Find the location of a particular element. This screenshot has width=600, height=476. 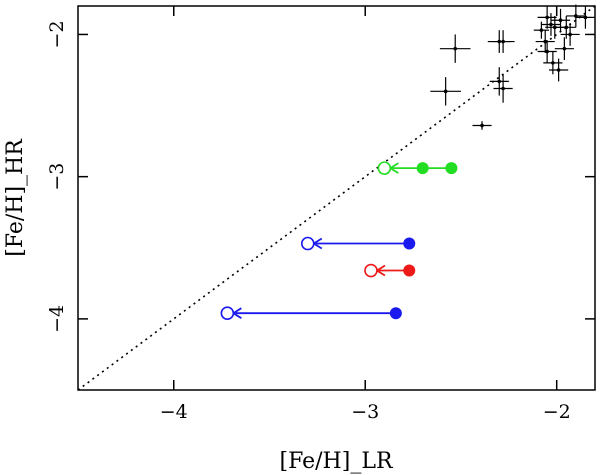

x-tick-label: −4 is located at coordinates (174, 412).